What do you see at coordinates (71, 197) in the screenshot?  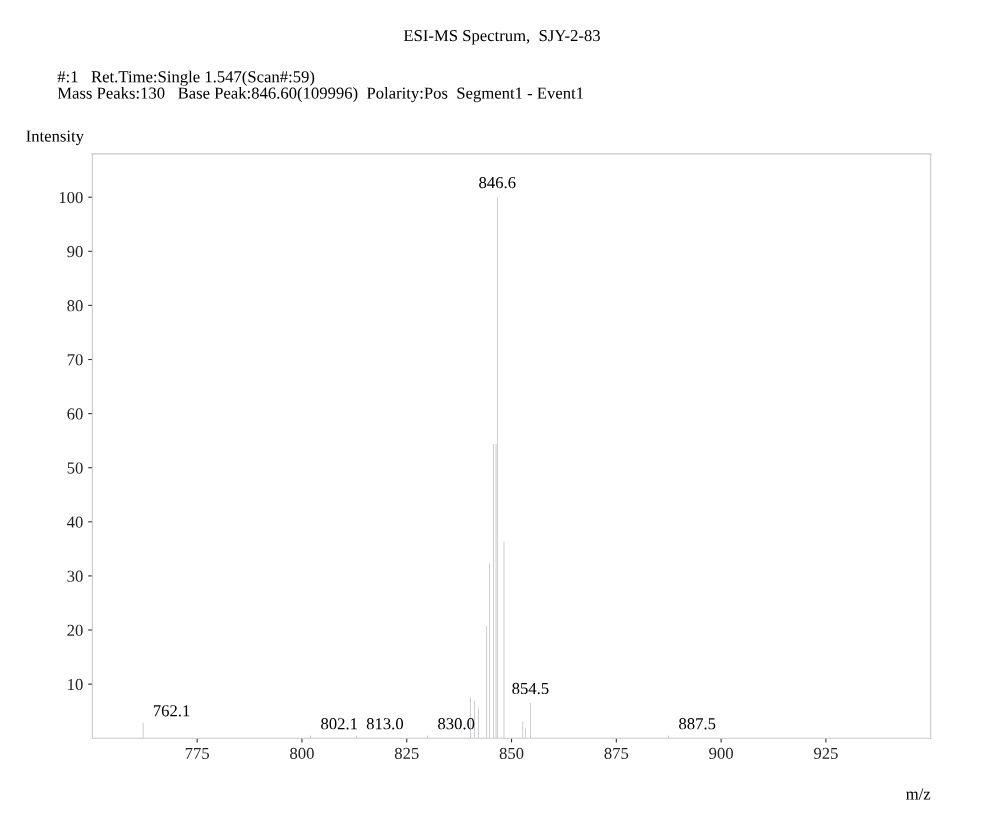 I see `y-tick-label: 100` at bounding box center [71, 197].